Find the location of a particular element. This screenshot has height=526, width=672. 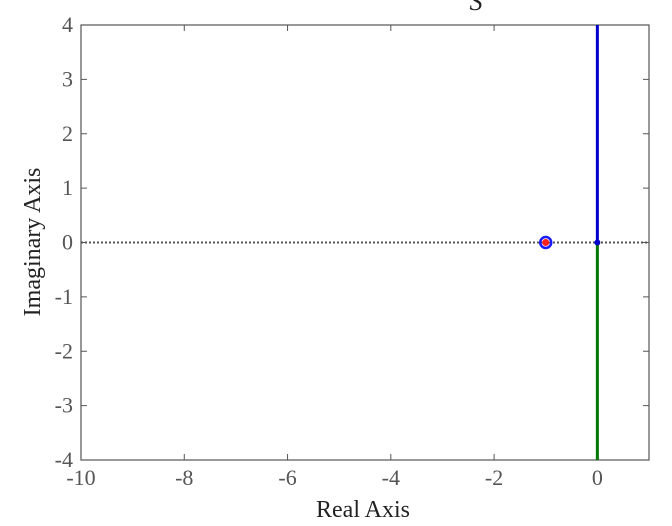

x-tick-label: -2 is located at coordinates (494, 477).